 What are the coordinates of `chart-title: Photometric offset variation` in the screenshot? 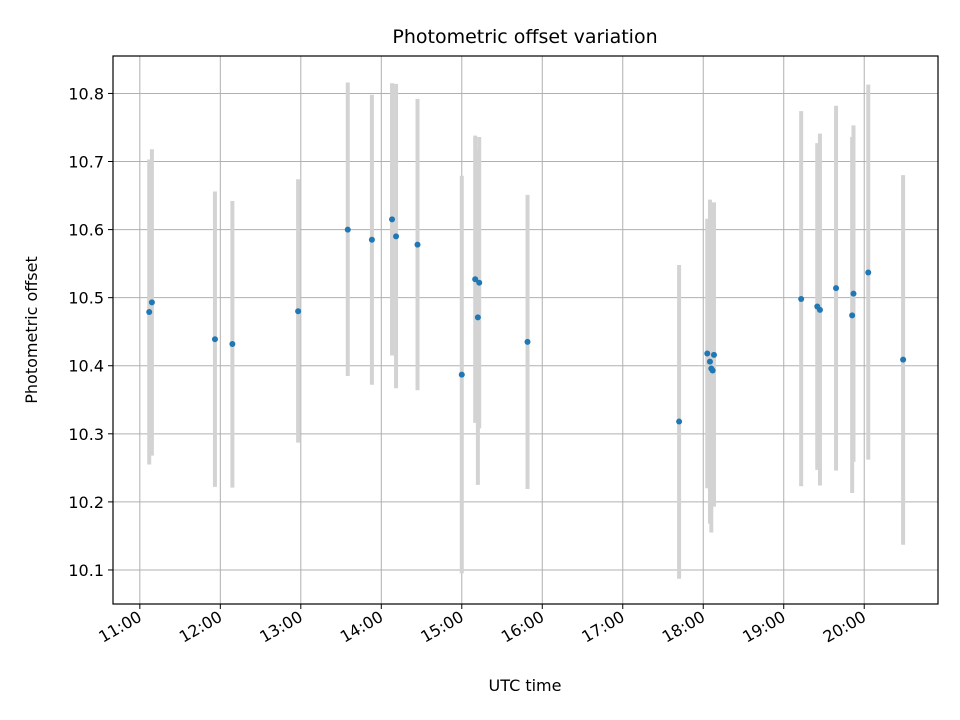 It's located at (524, 37).